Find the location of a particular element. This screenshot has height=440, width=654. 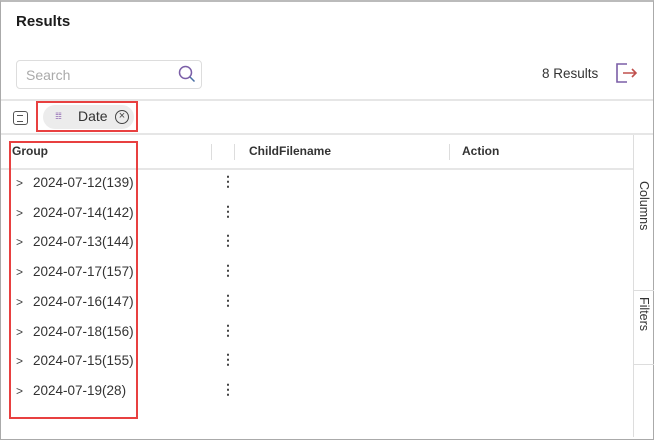

group-label: 2024-07-14(142) is located at coordinates (83, 212).